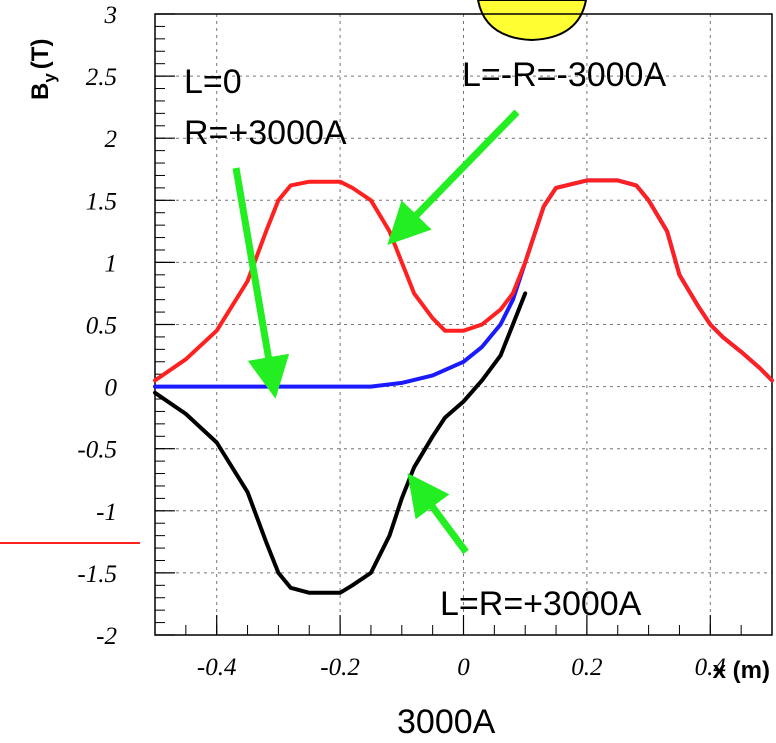 This screenshot has width=776, height=743. Describe the element at coordinates (111, 263) in the screenshot. I see `y-tick-label: 1` at that location.